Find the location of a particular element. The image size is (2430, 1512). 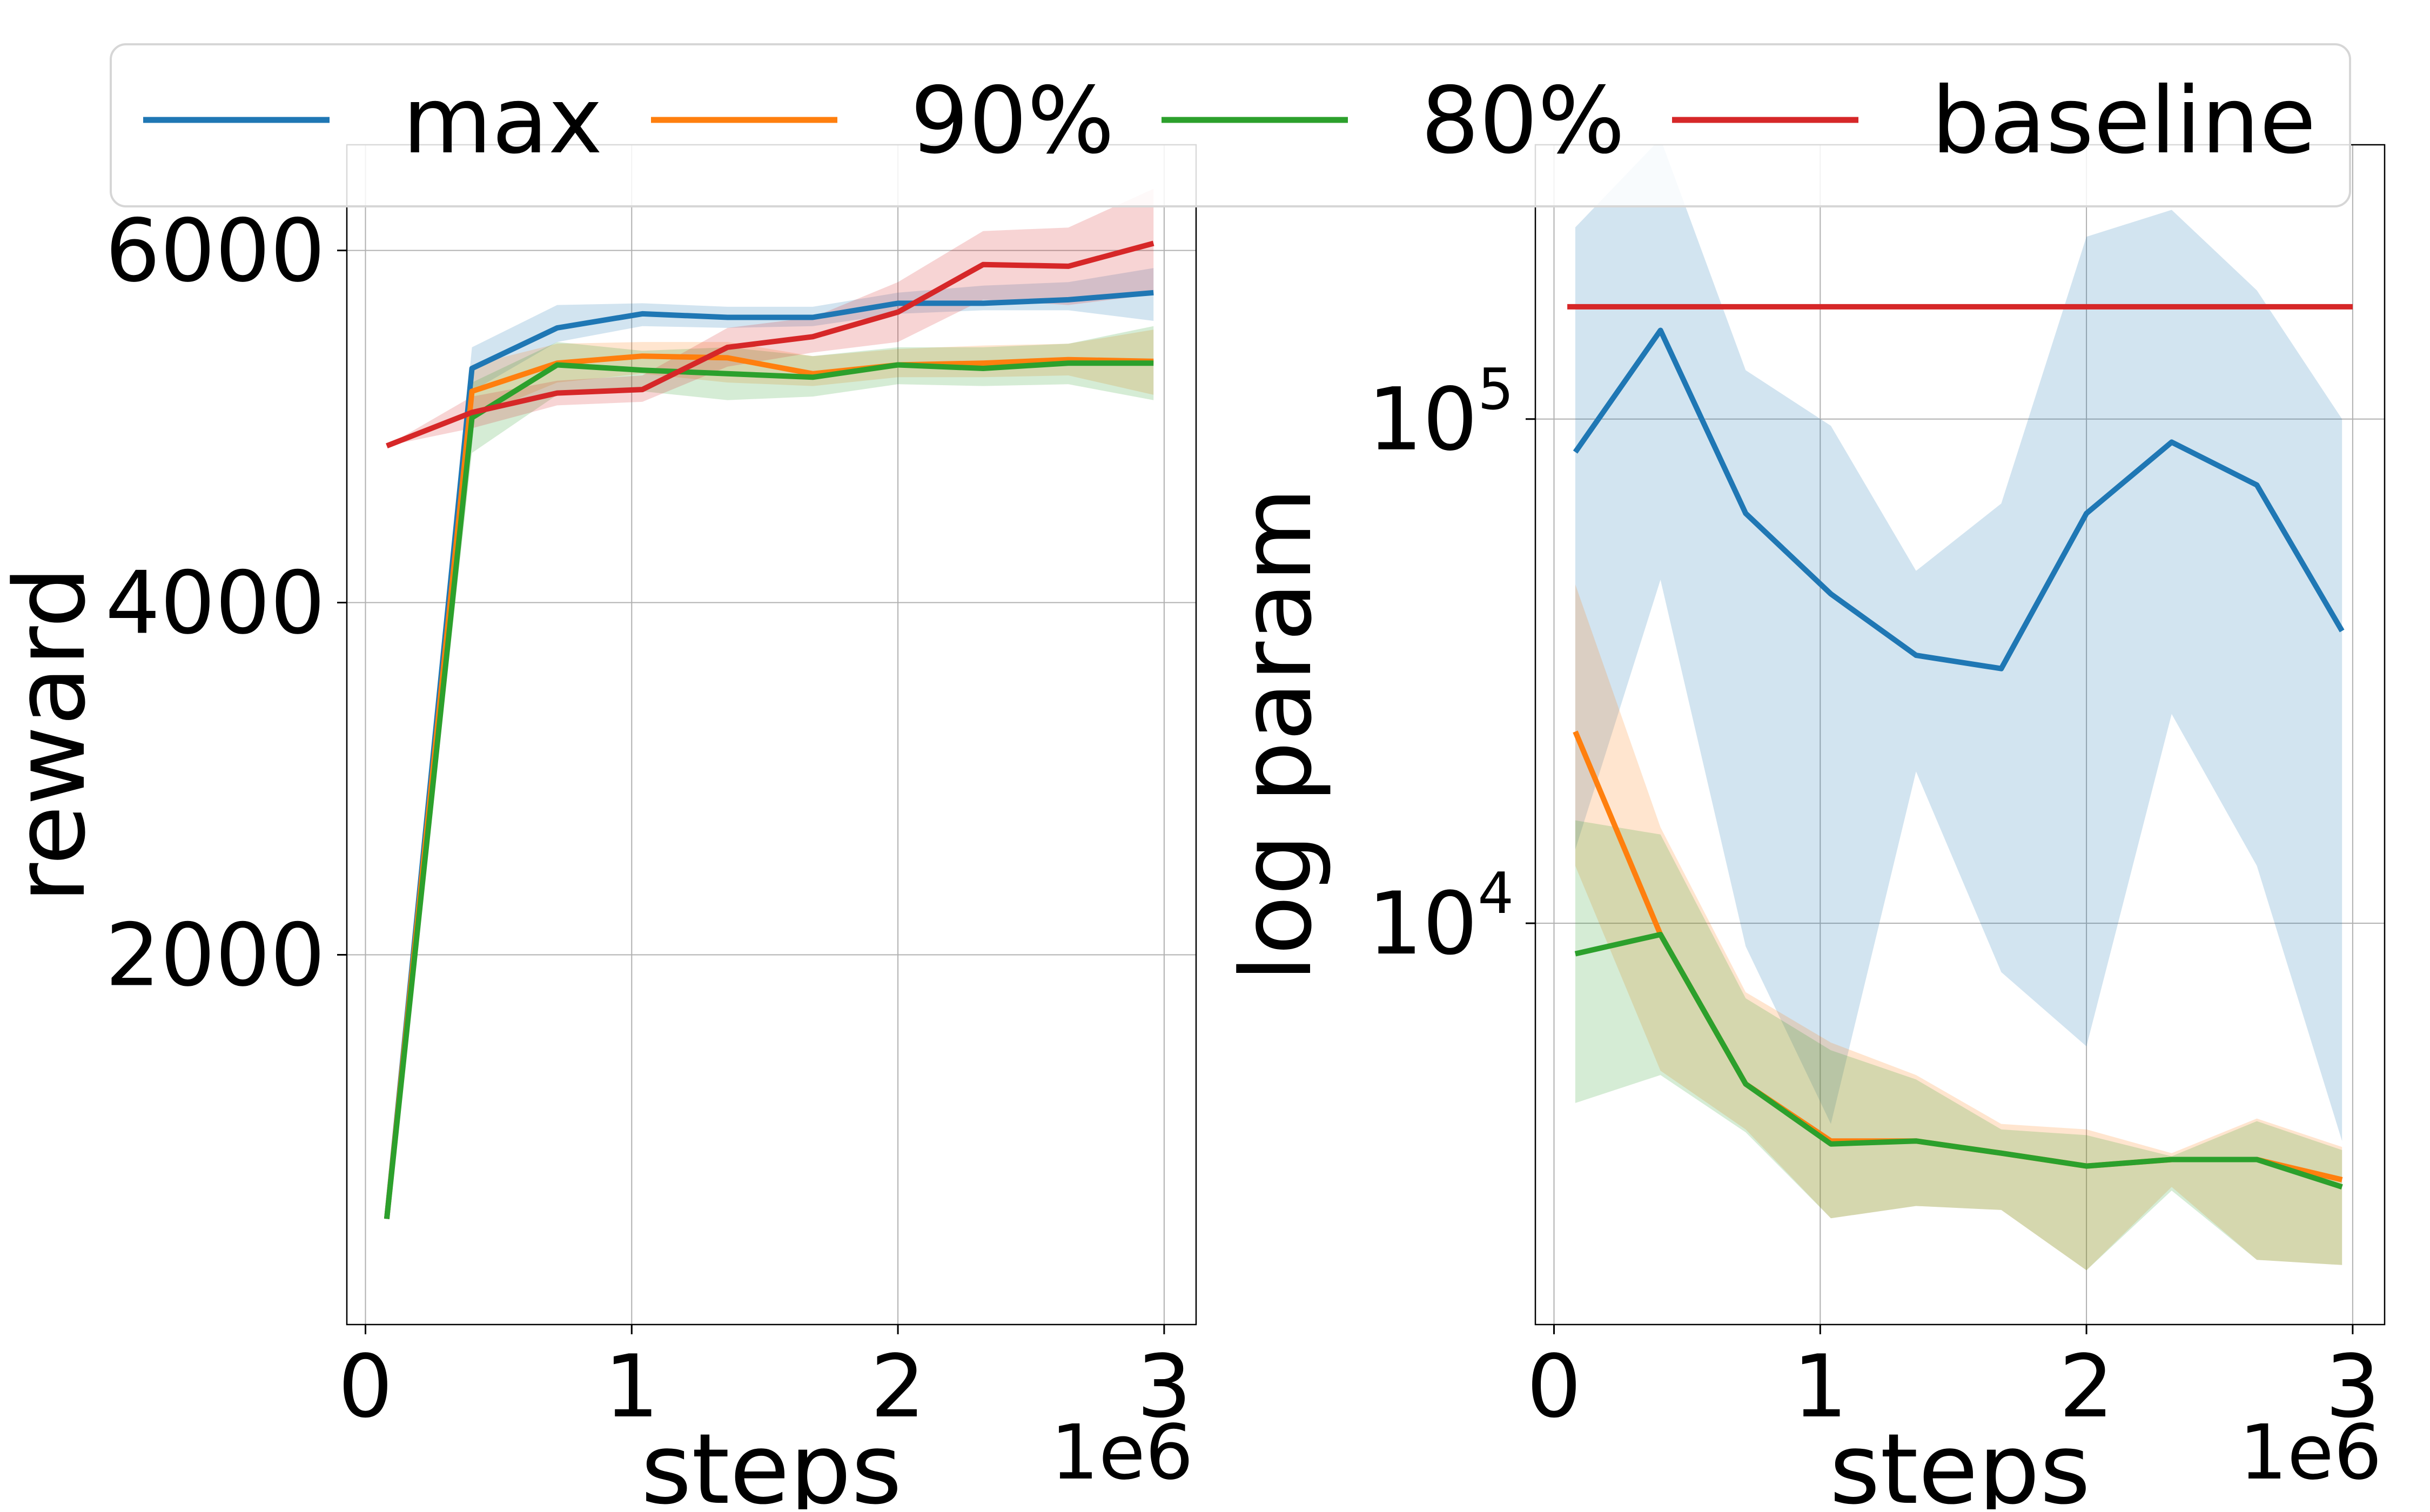

legend-label-baseline: baseline is located at coordinates (2123, 121).